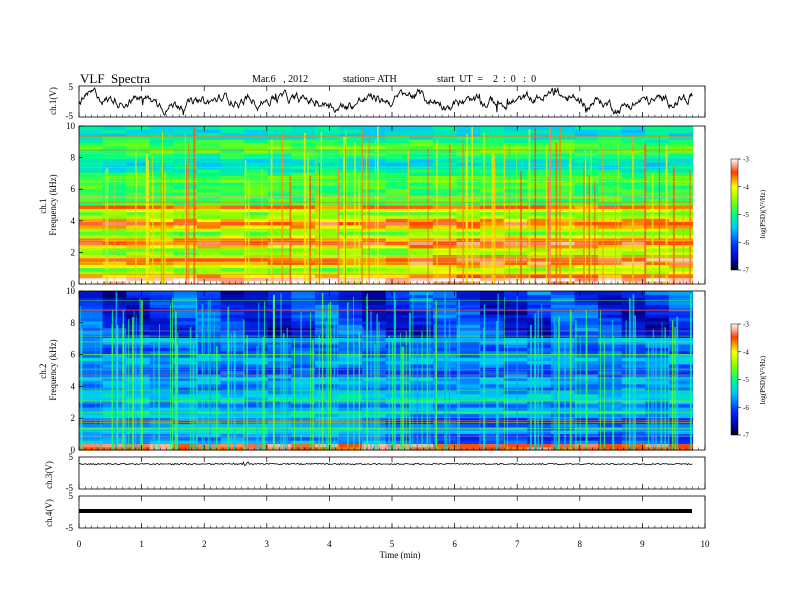 Image resolution: width=792 pixels, height=612 pixels. What do you see at coordinates (73, 323) in the screenshot?
I see `freq-tick-label: 8` at bounding box center [73, 323].